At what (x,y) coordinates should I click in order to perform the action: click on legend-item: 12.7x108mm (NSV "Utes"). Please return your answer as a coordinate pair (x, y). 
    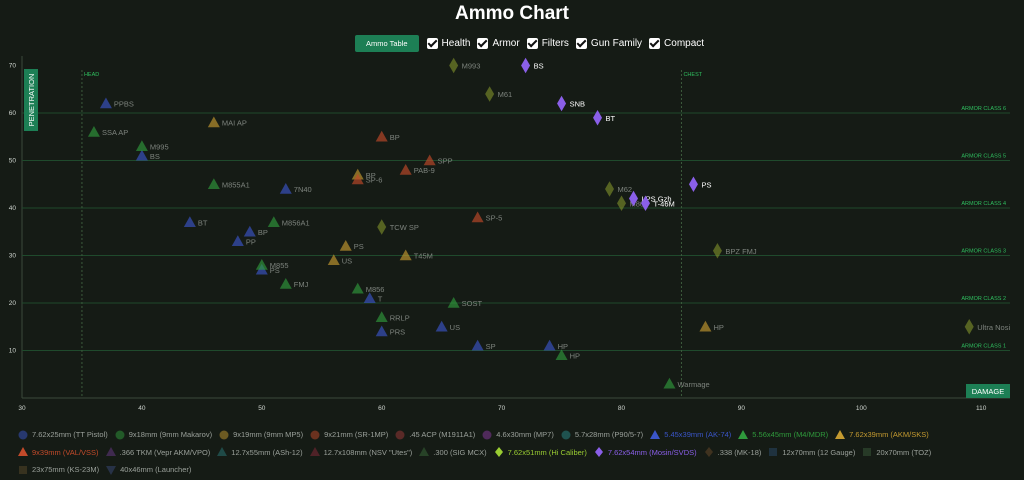
    Looking at the image, I should click on (361, 452).